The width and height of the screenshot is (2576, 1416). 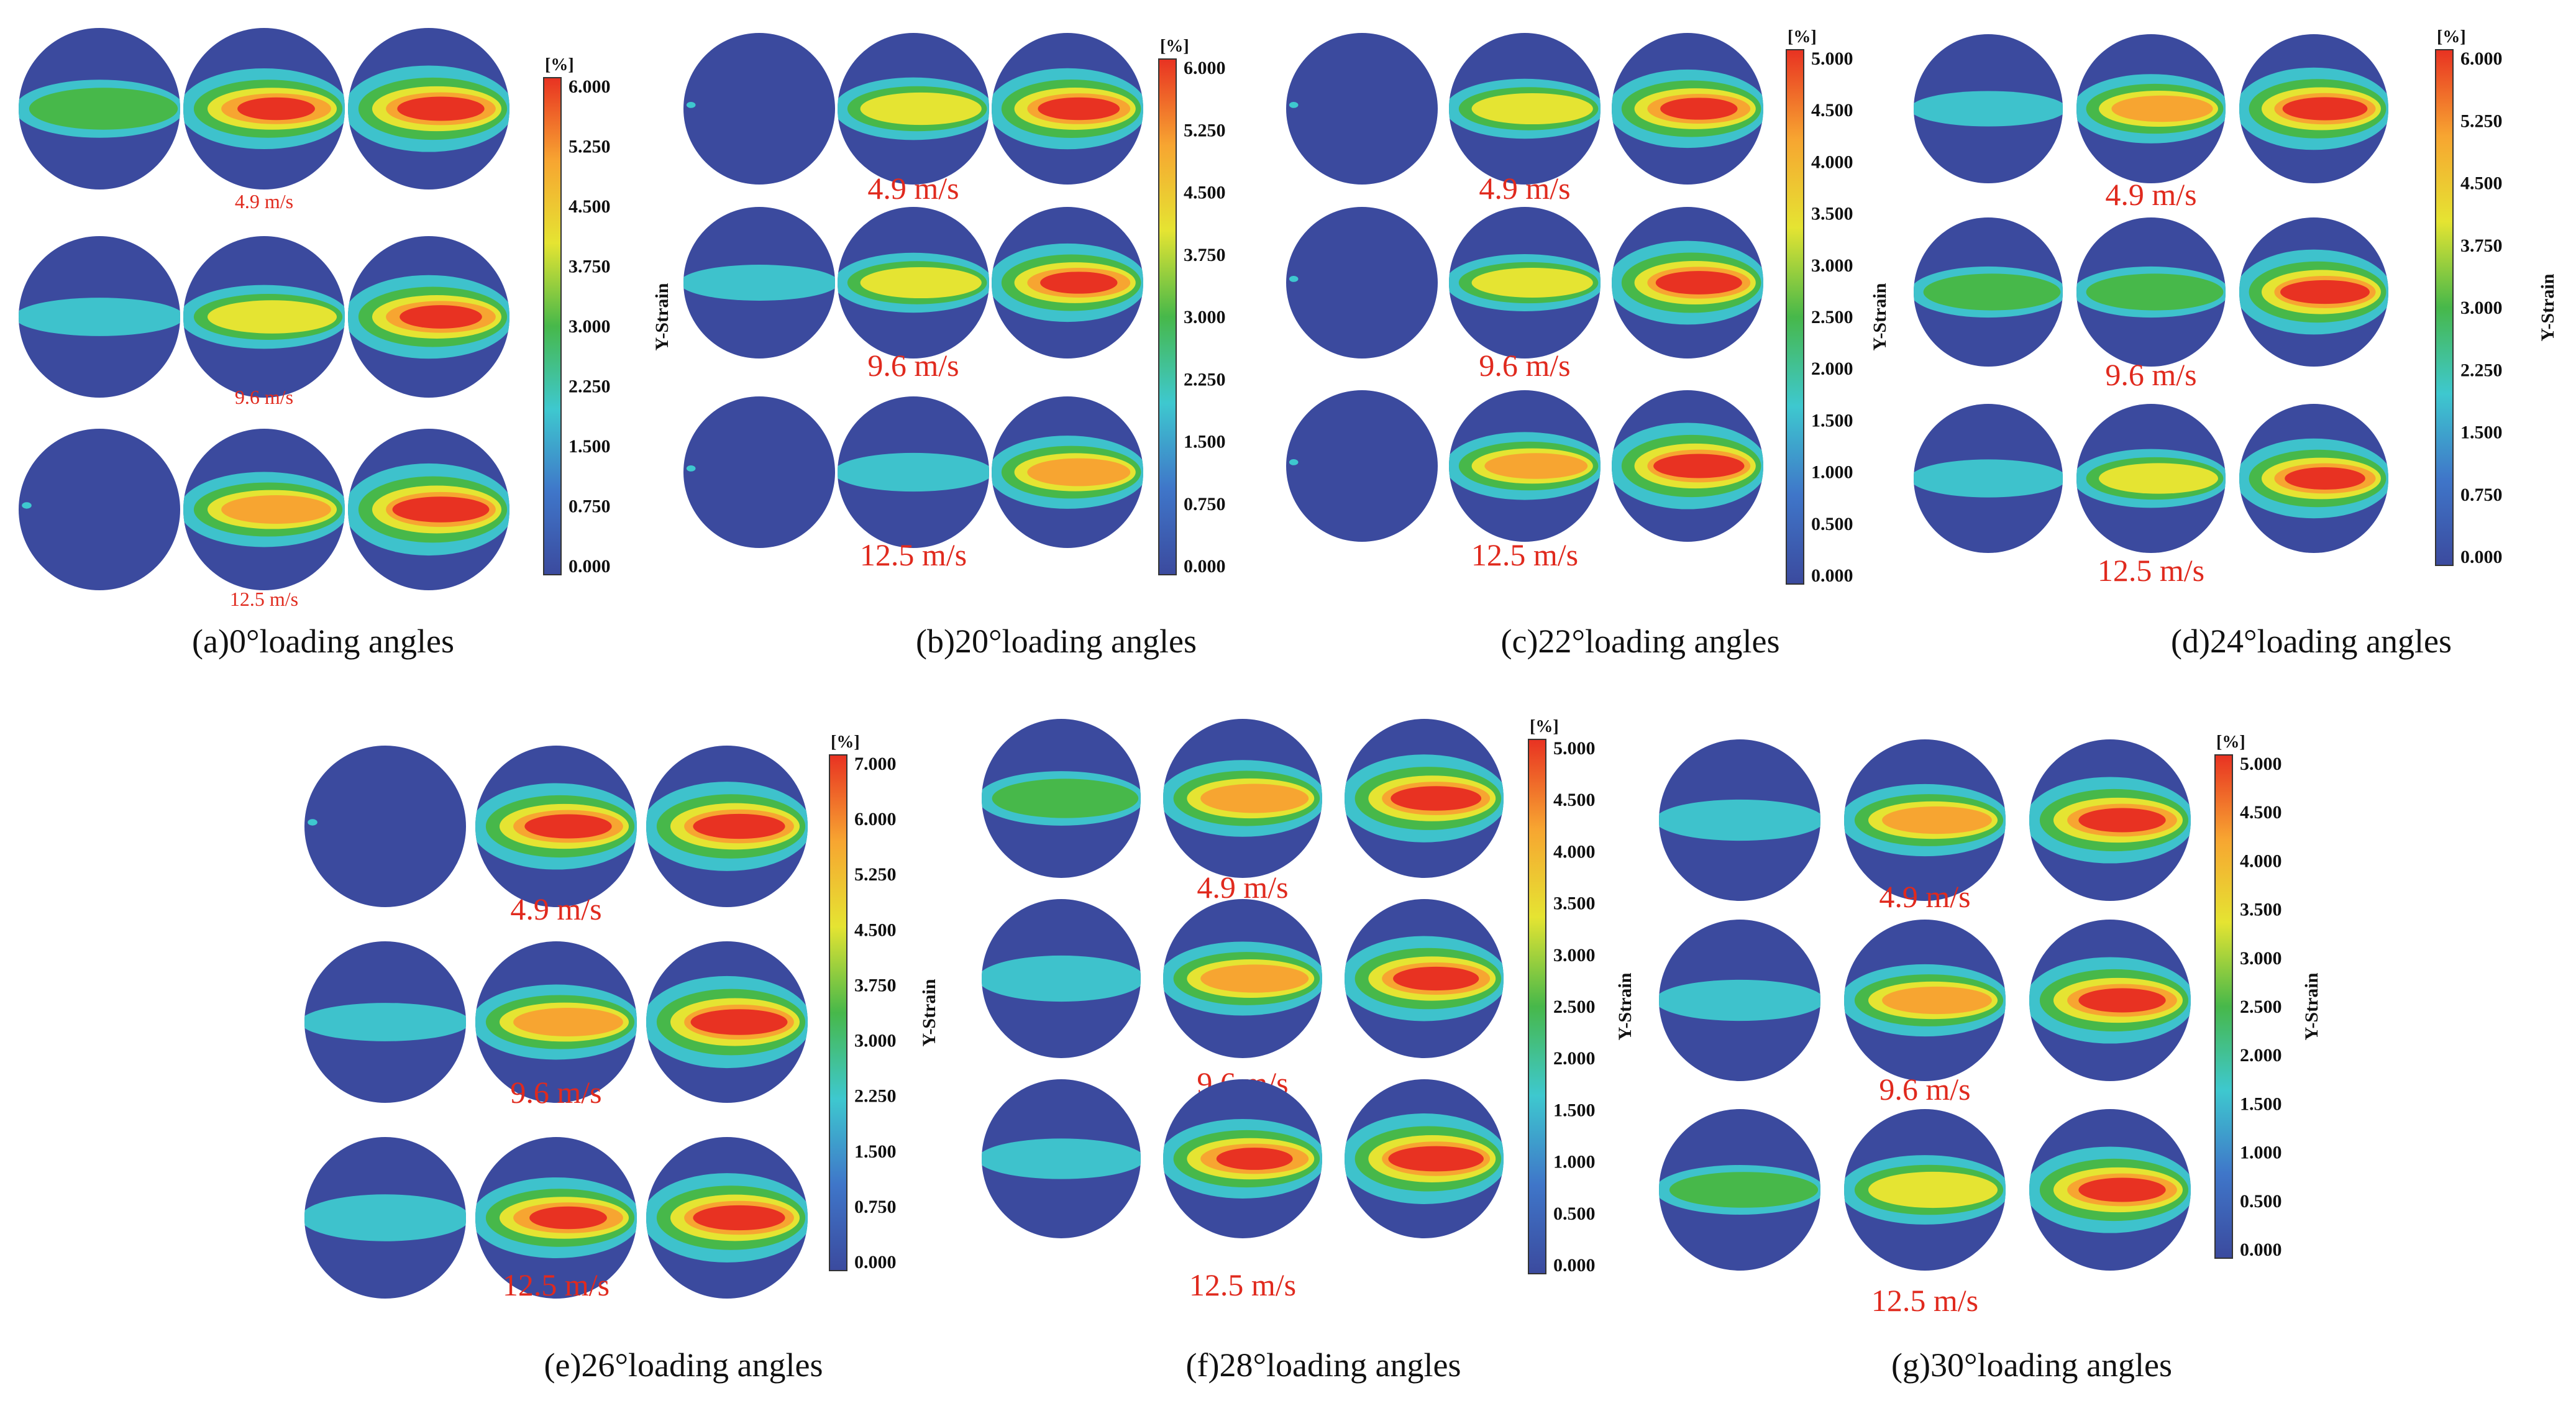 What do you see at coordinates (1574, 1007) in the screenshot?
I see `colorbar-tick-label: 2.500` at bounding box center [1574, 1007].